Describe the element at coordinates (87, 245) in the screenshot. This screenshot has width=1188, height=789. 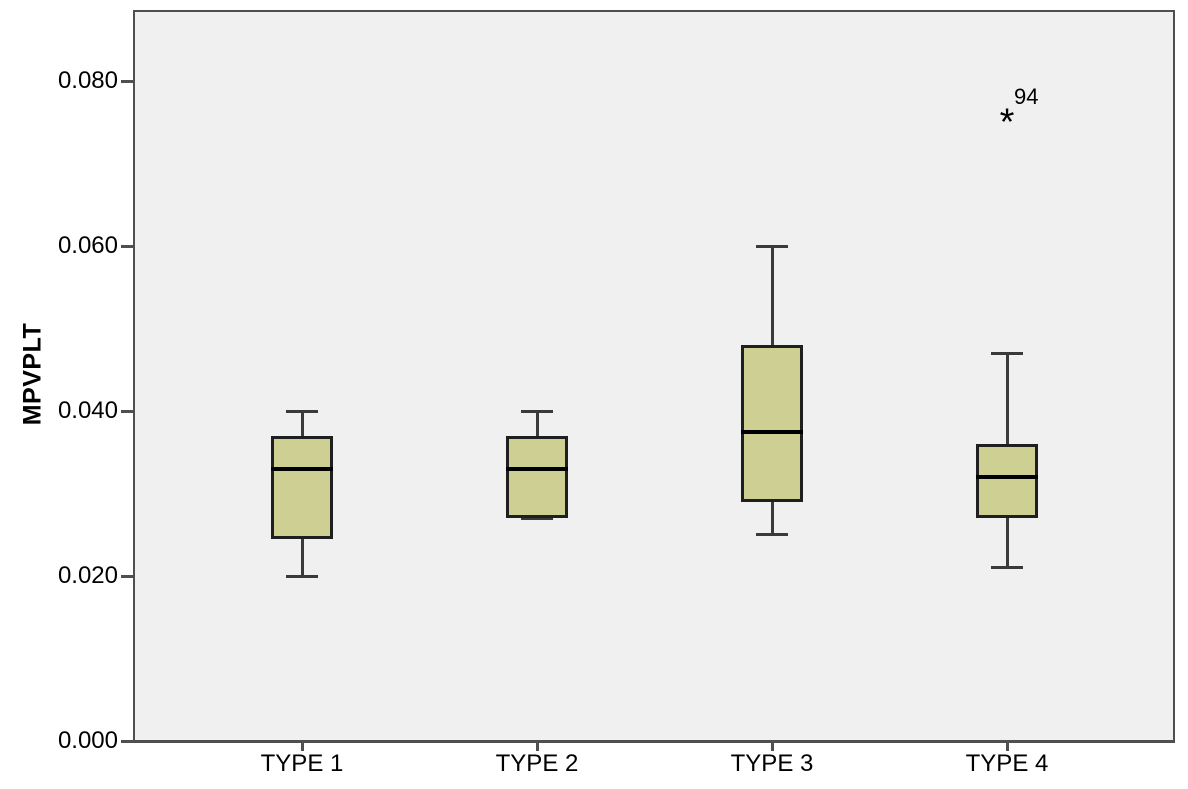
I see `y-tick-label: 0.060` at that location.